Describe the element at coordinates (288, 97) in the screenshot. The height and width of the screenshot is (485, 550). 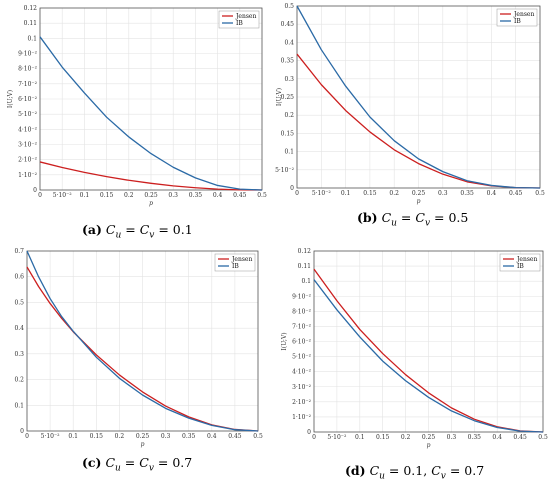
I see `y-tick-label: 0.25` at that location.